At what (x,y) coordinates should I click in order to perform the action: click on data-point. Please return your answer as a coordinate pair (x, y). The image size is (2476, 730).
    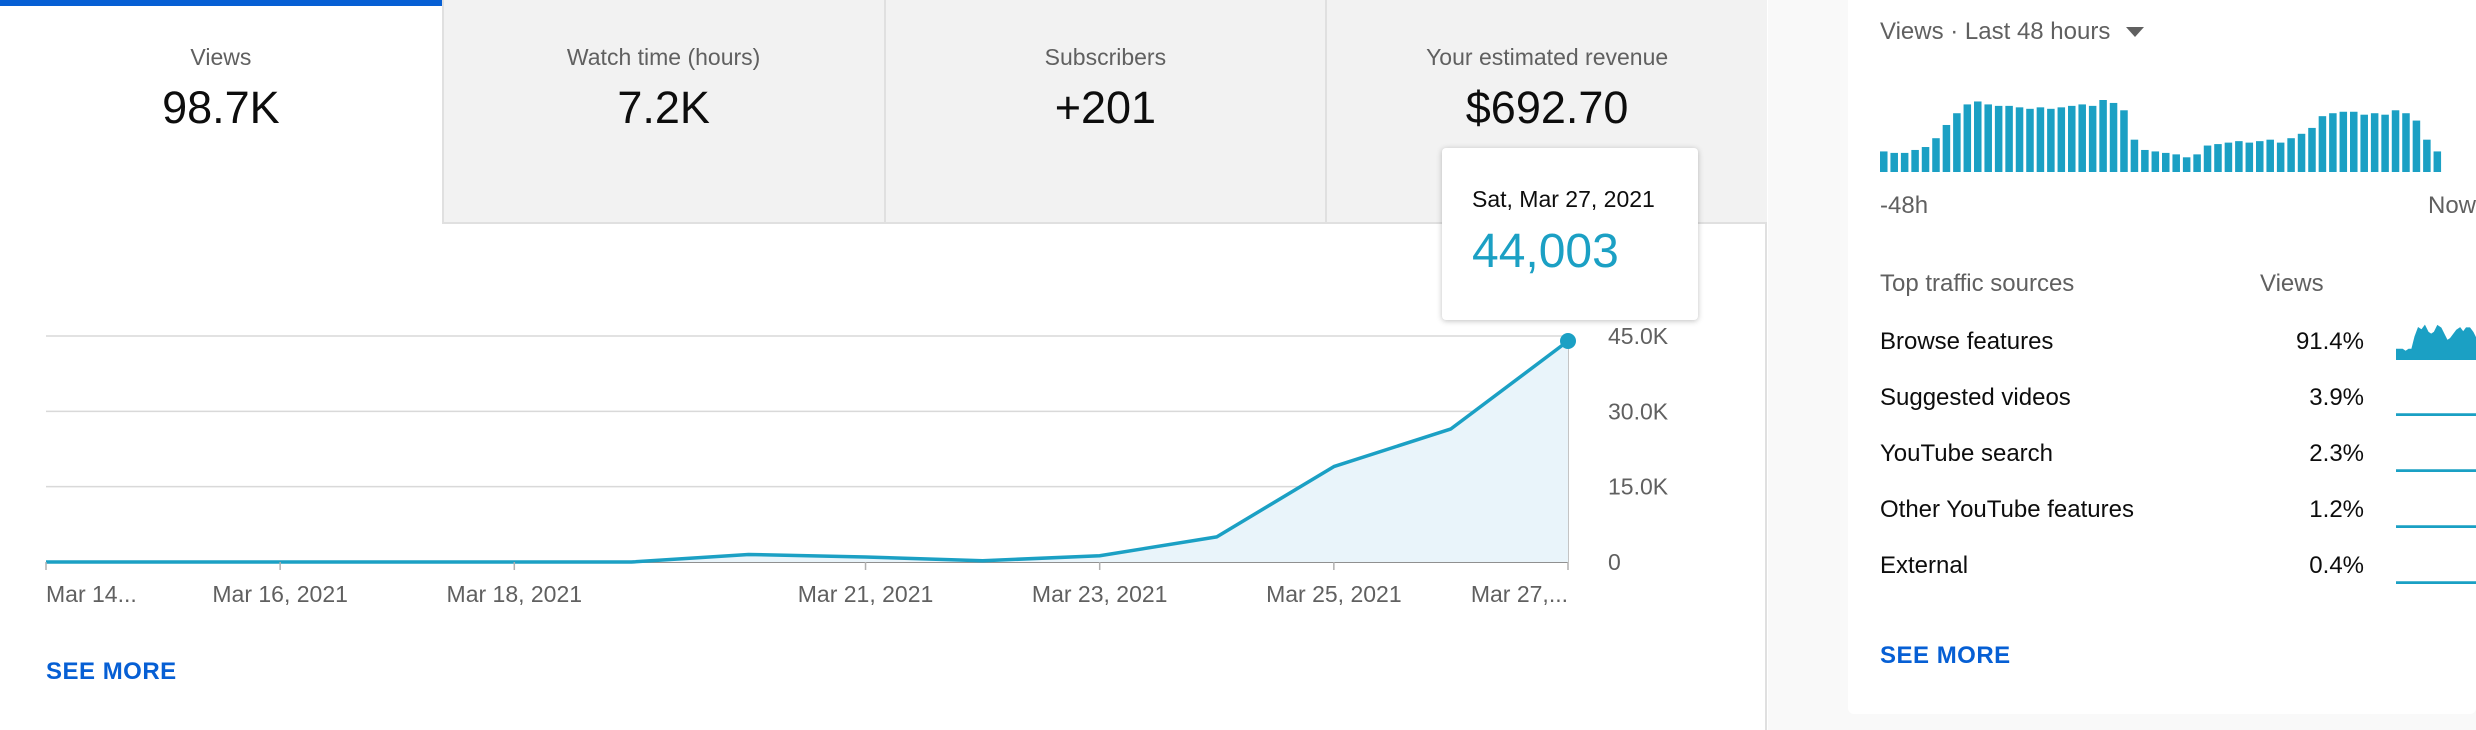
    Looking at the image, I should click on (1568, 341).